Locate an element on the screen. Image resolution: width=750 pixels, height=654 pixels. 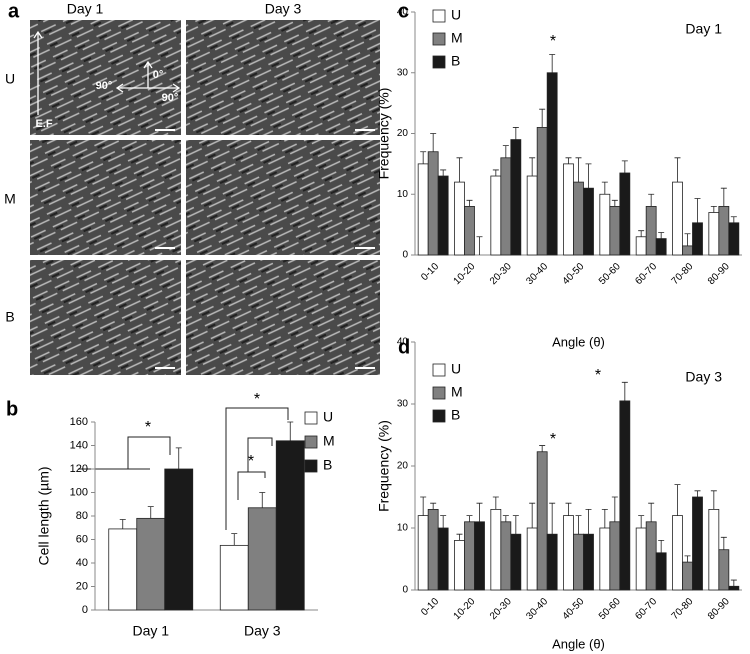
y-tick-label: 40 is located at coordinates (403, 342).